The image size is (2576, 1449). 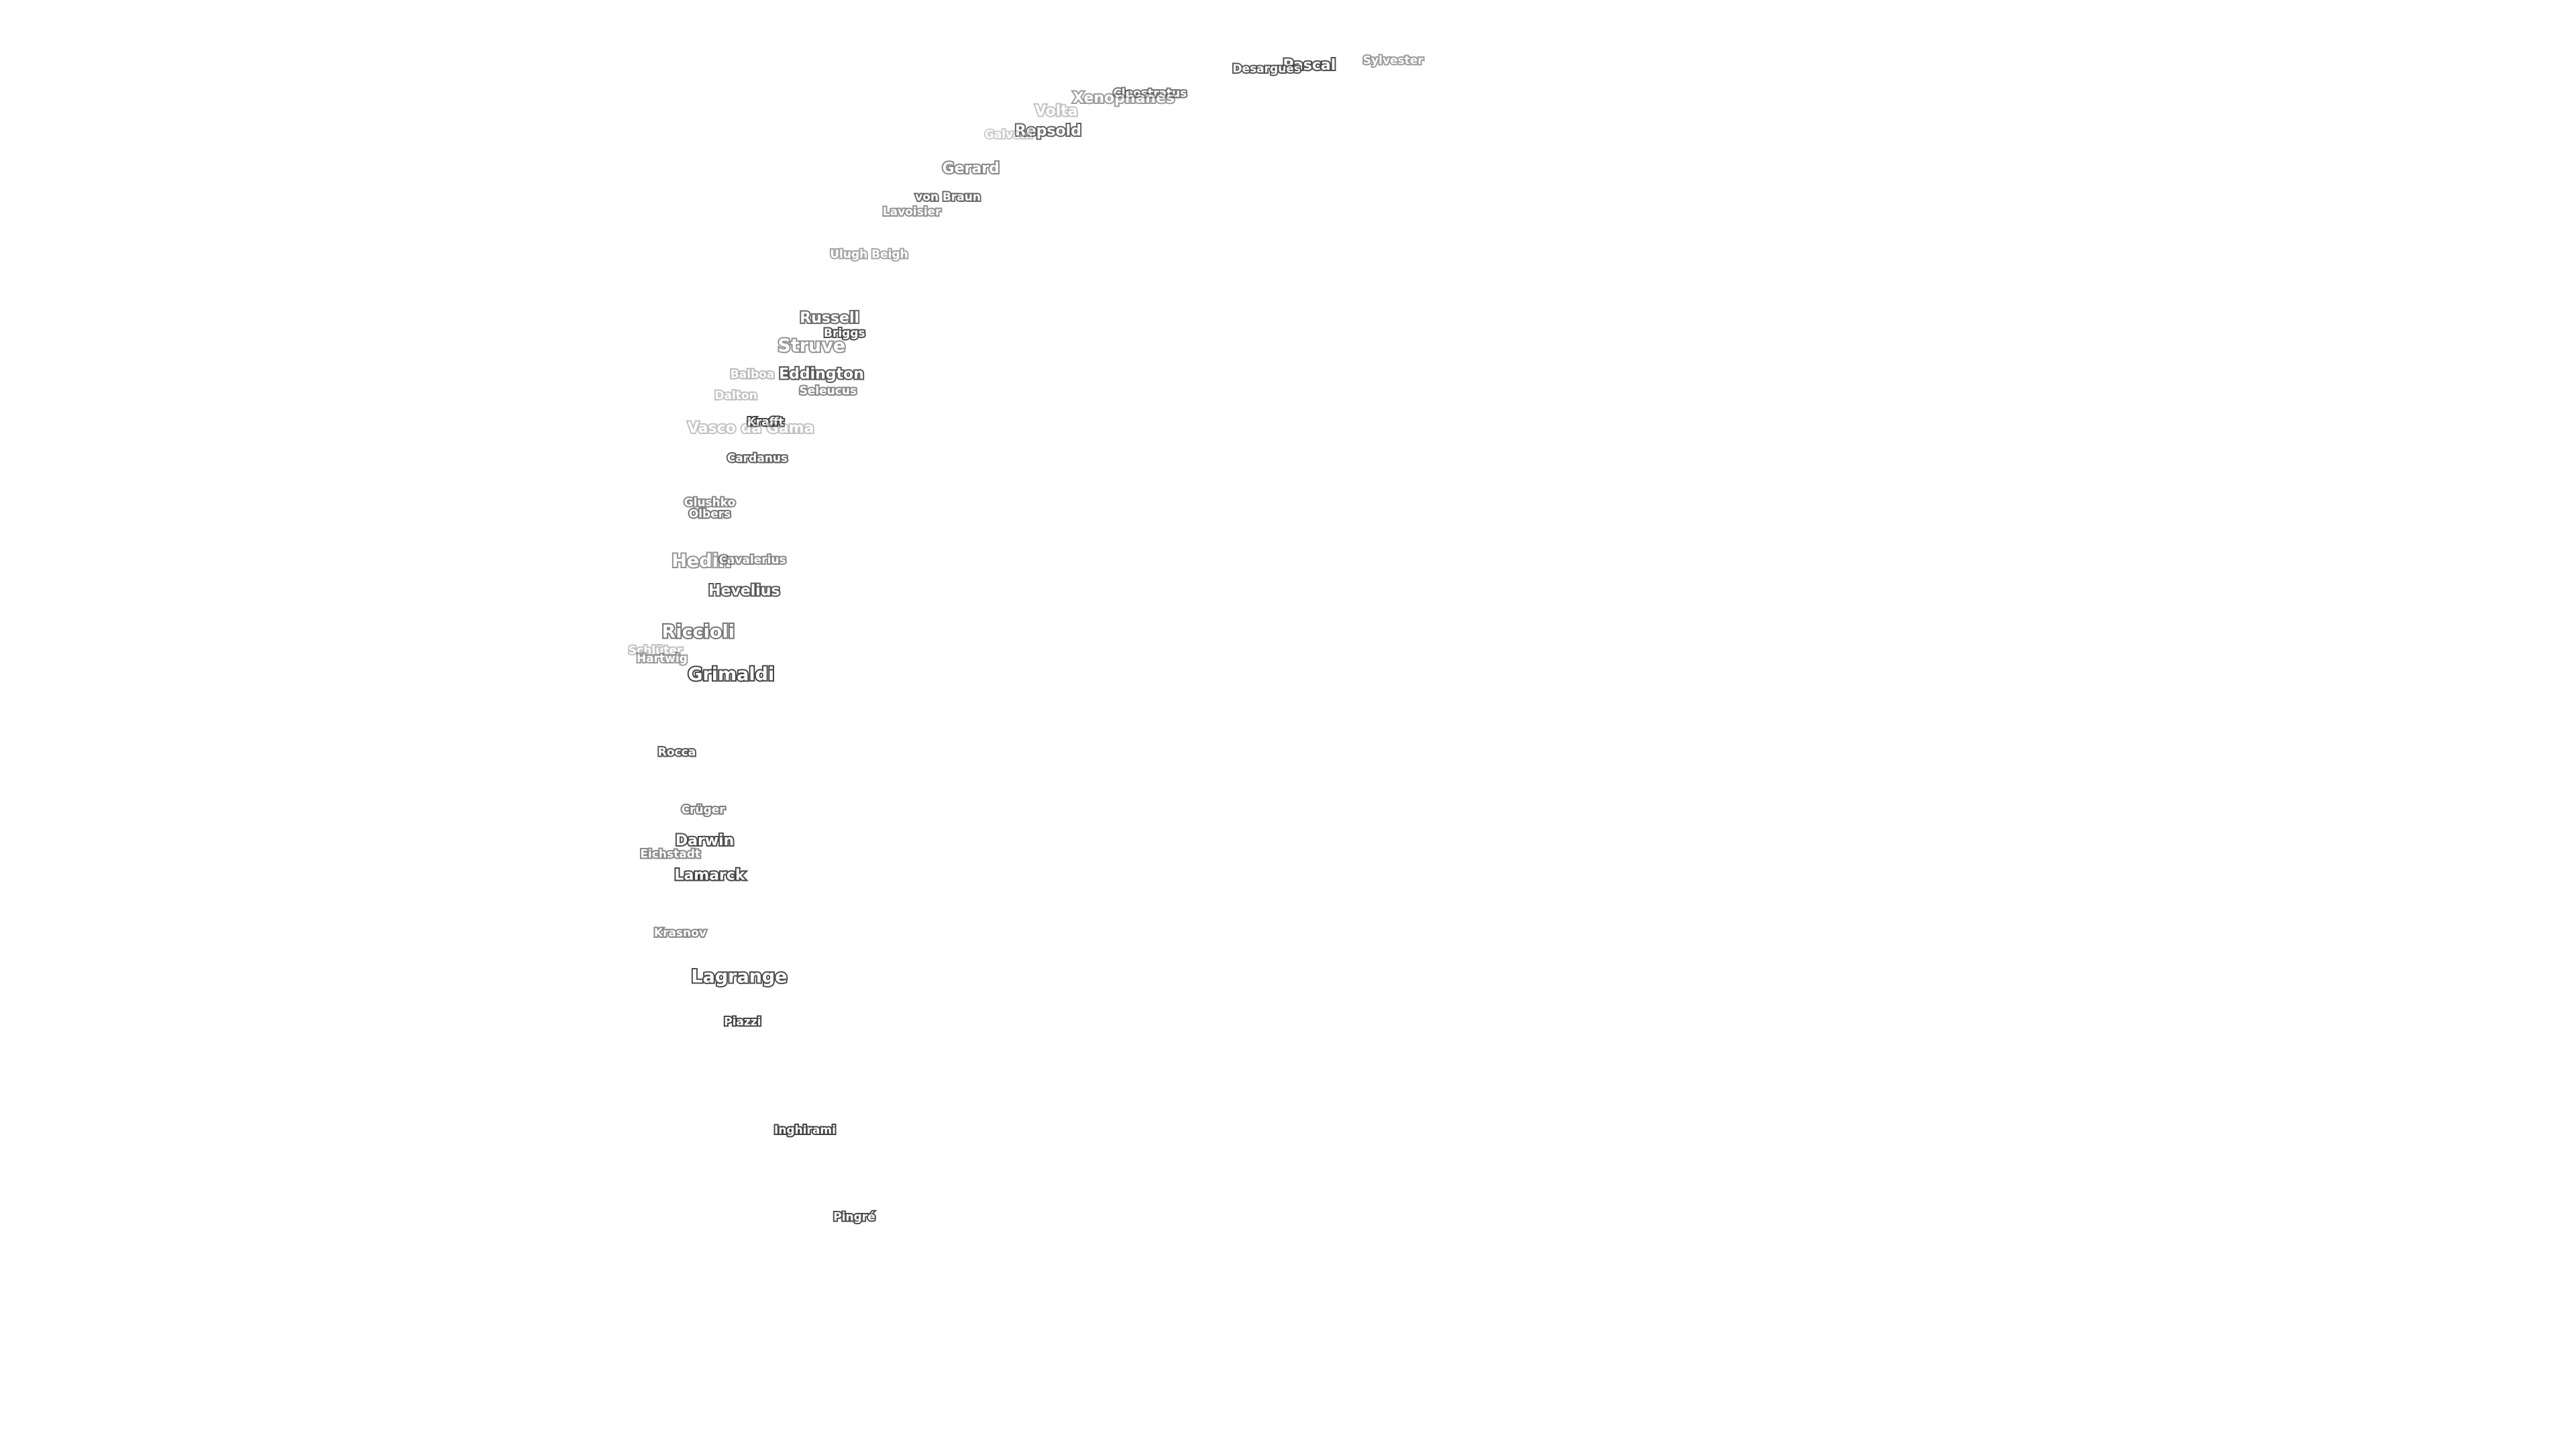 What do you see at coordinates (1266, 69) in the screenshot?
I see `crater-label: Desargues` at bounding box center [1266, 69].